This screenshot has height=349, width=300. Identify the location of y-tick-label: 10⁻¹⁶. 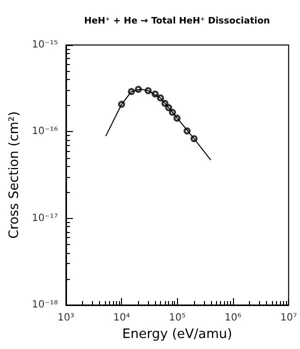
(45, 132).